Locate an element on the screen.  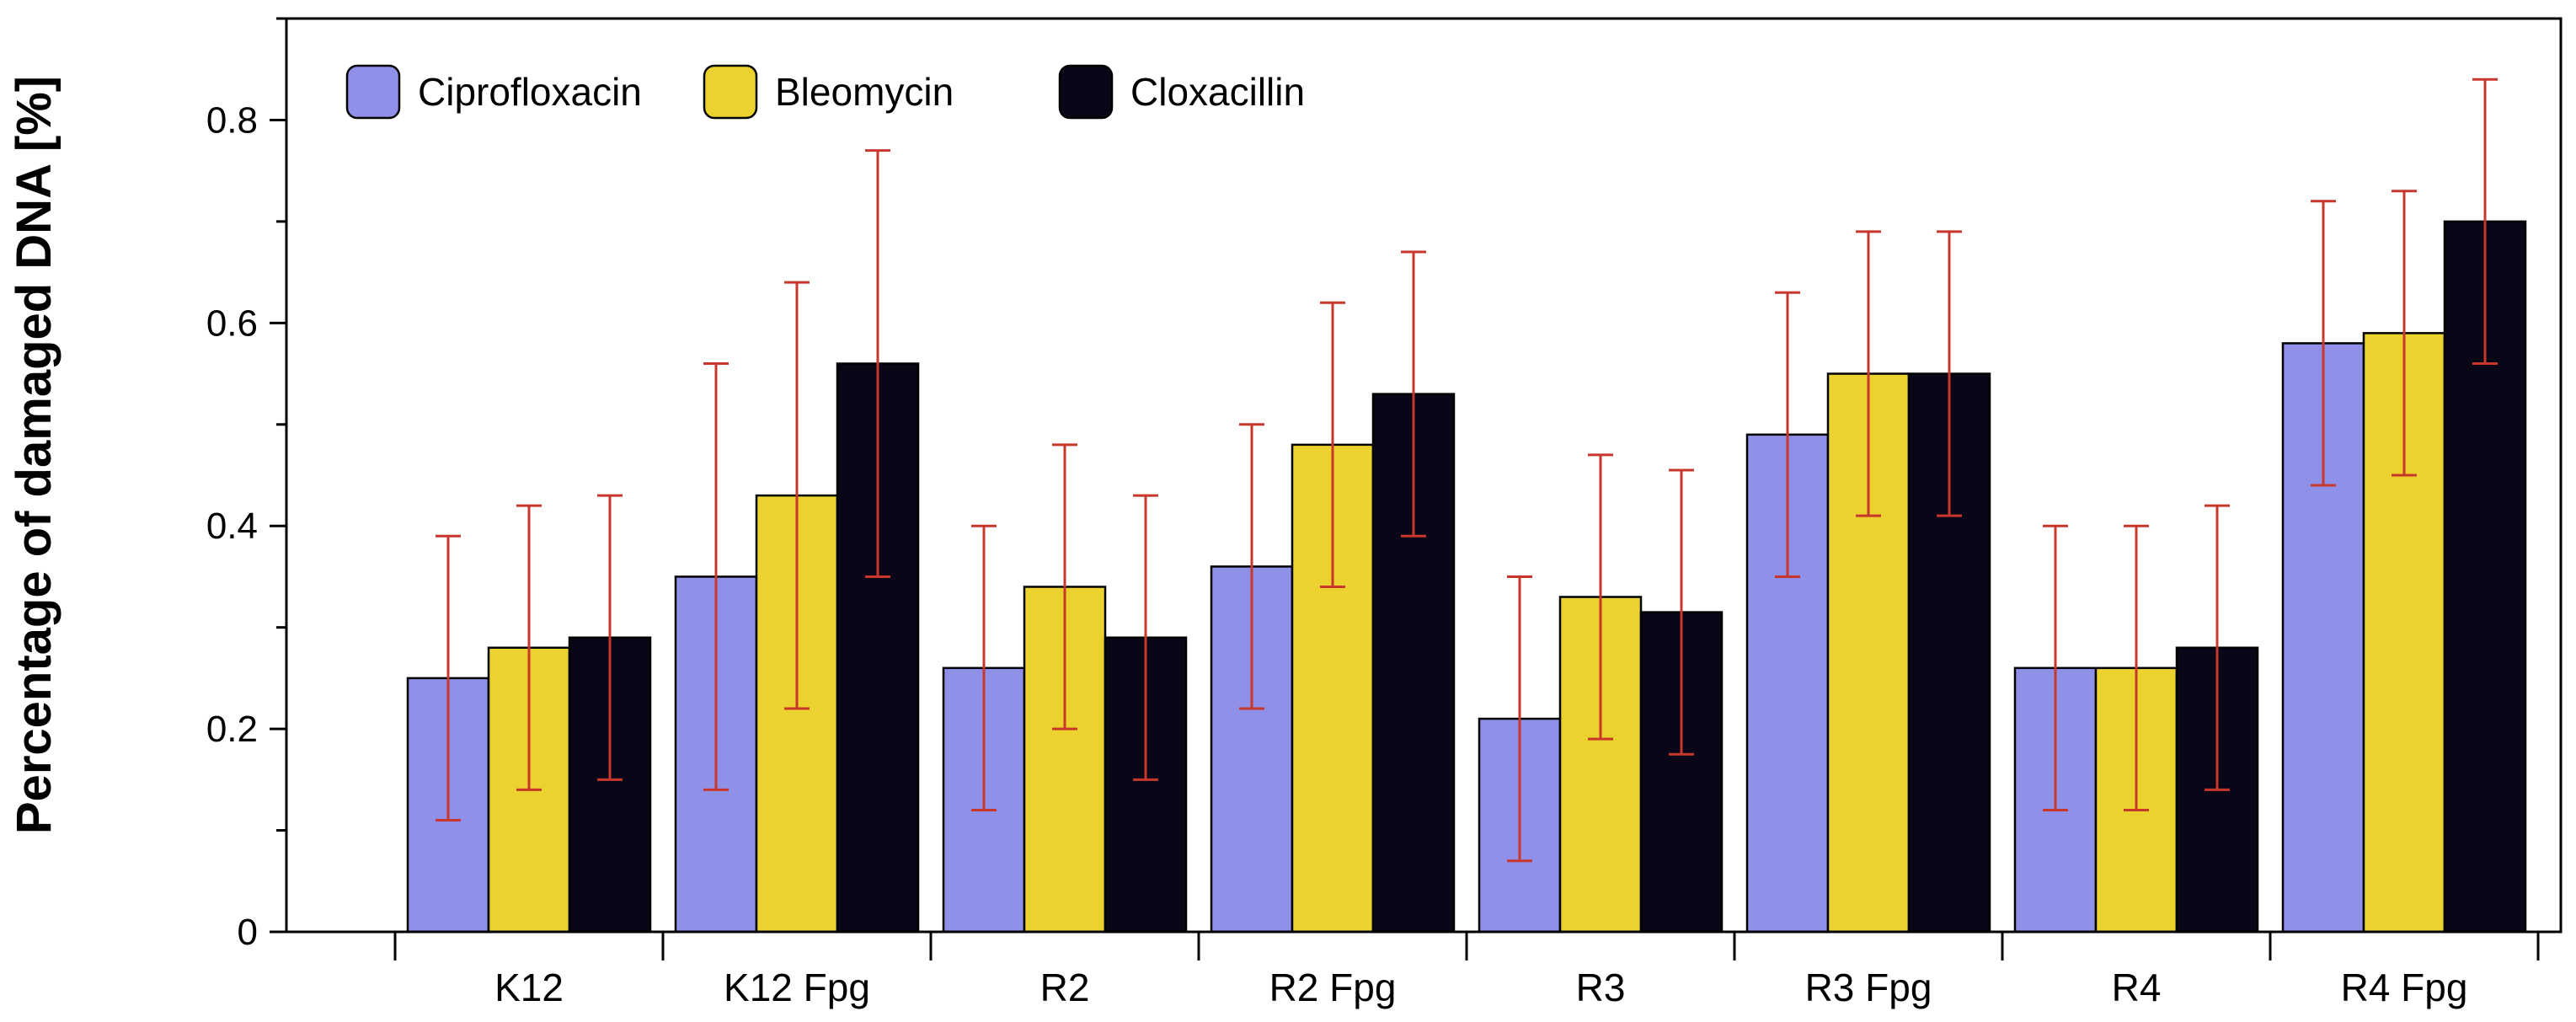
legend-label: Cloxacillin is located at coordinates (1217, 92).